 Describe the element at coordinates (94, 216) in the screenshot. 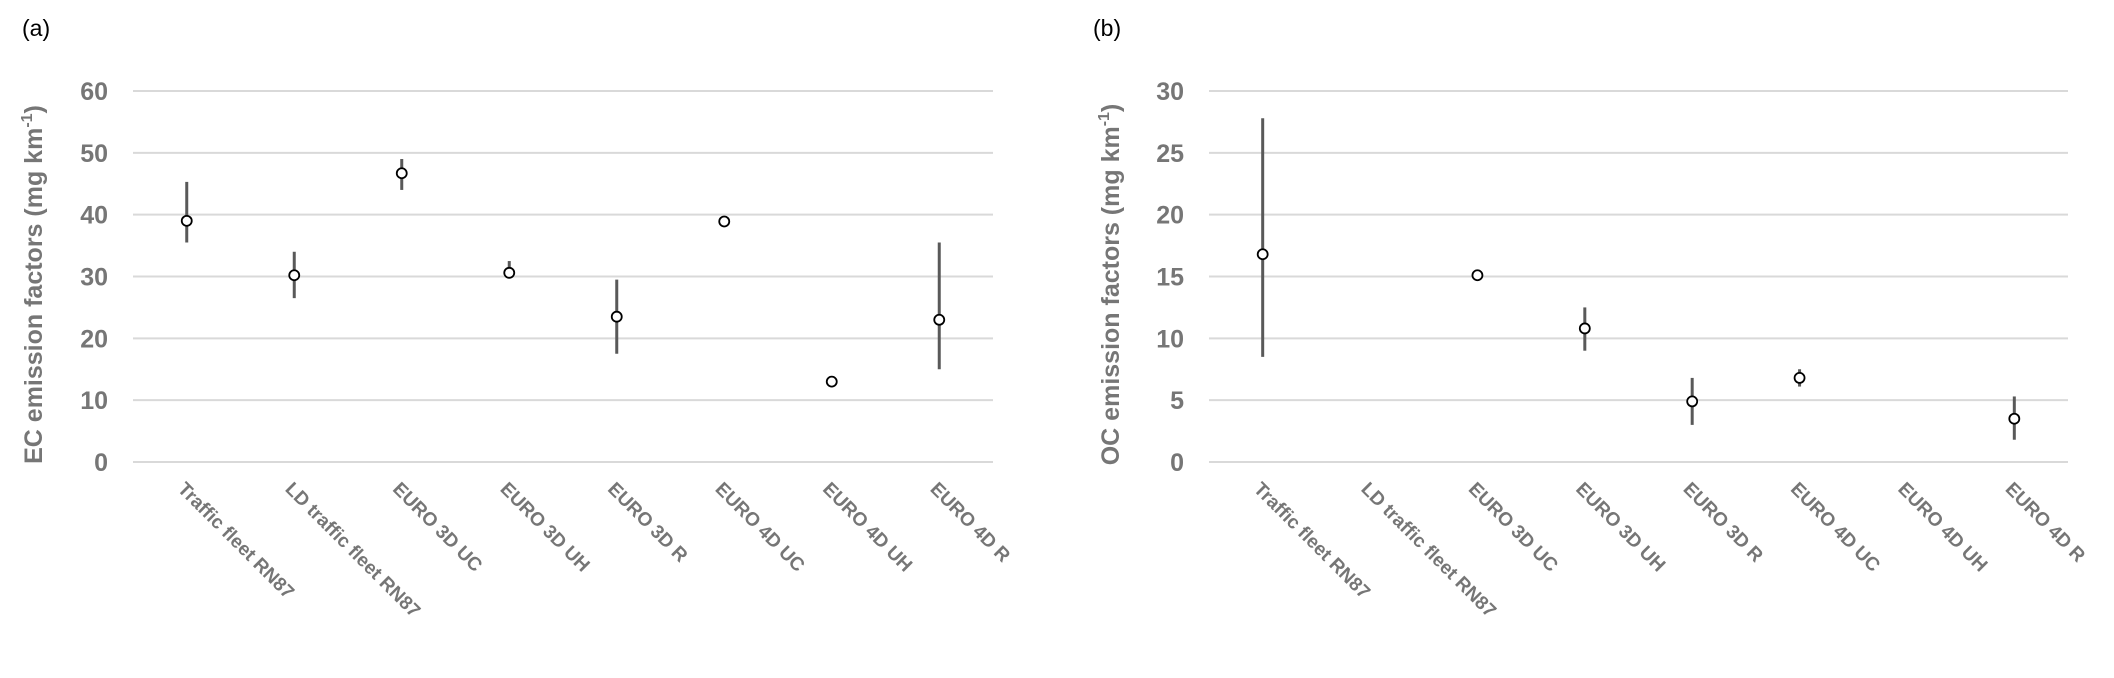

I see `y-tick-label: 40` at that location.